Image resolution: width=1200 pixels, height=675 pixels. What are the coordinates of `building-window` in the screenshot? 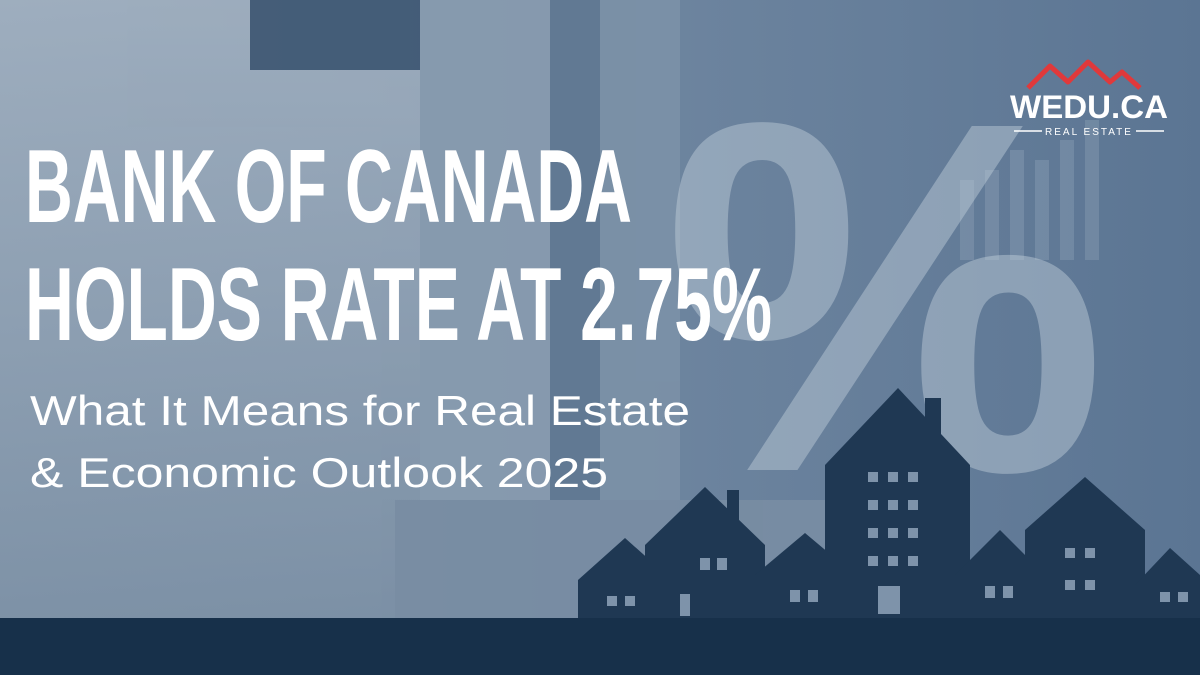 It's located at (335, 35).